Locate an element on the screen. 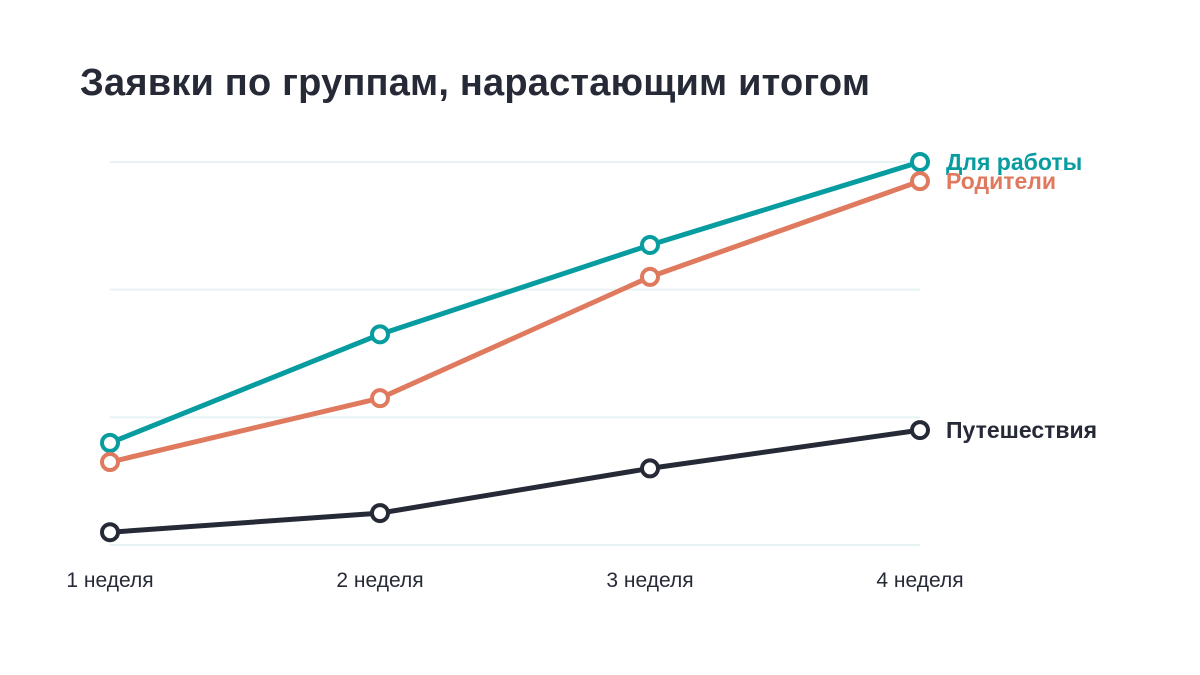  x-tick-label: 3 неделя is located at coordinates (649, 580).